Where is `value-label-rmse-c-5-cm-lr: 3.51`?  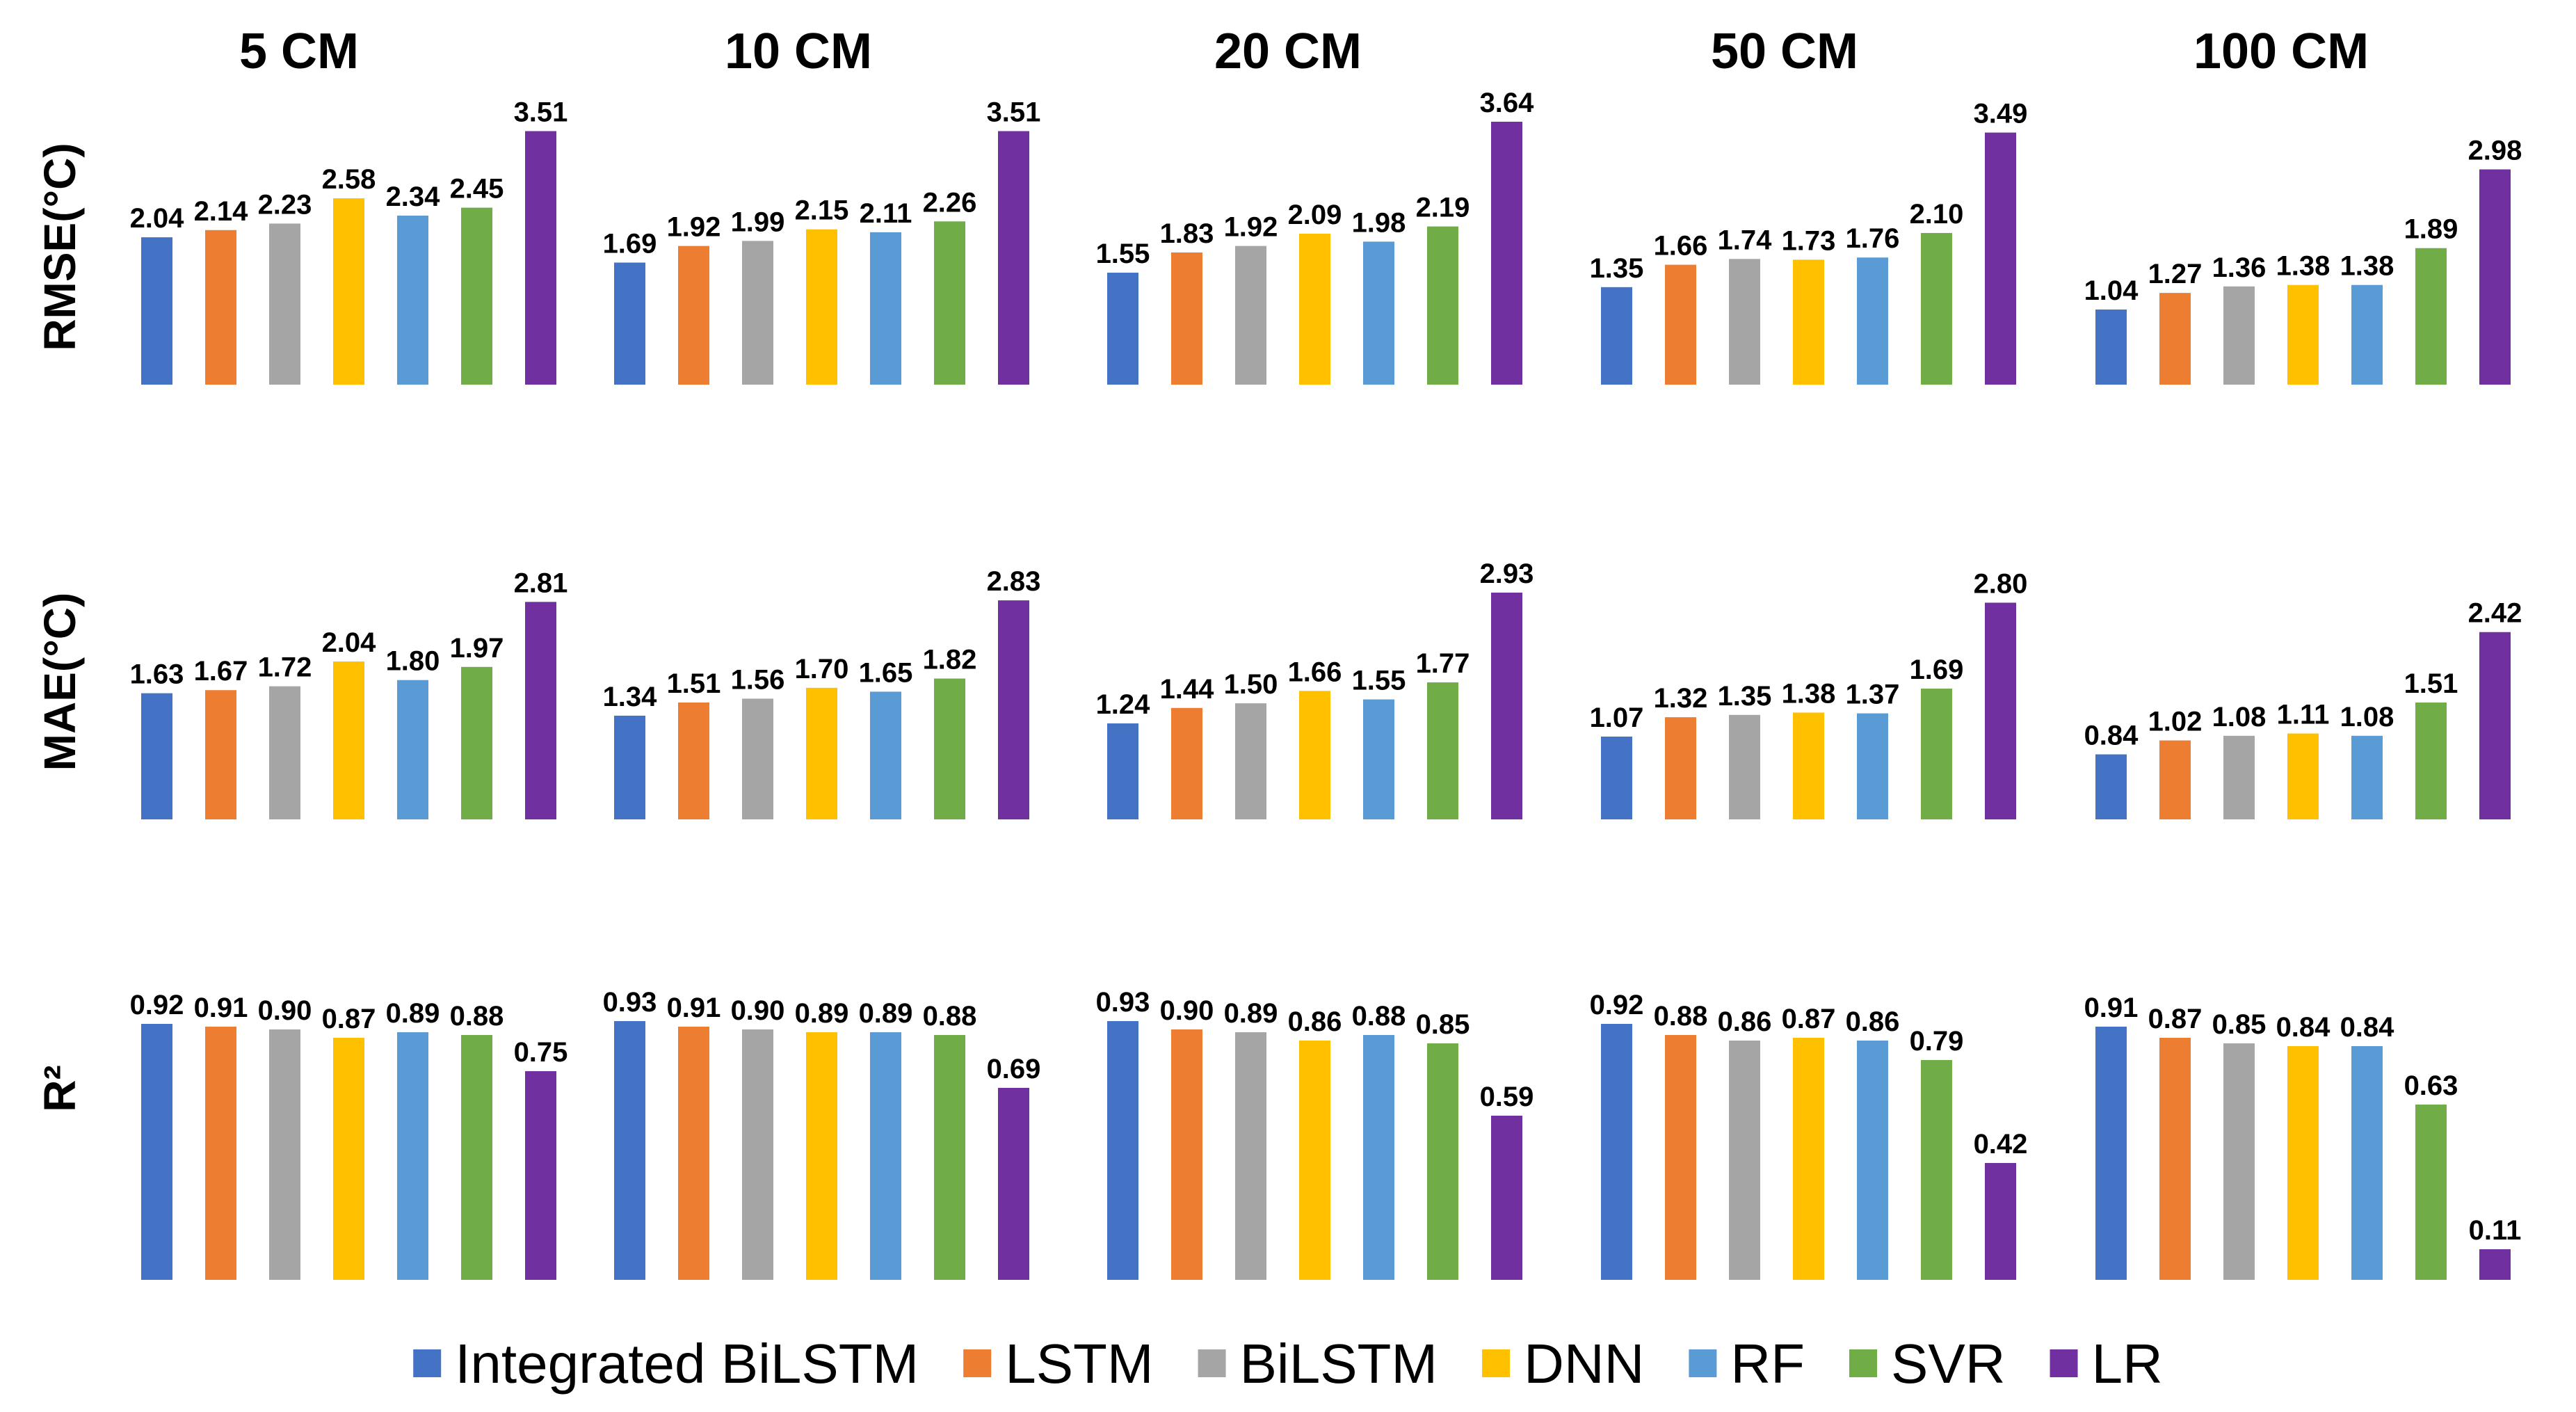
value-label-rmse-c-5-cm-lr: 3.51 is located at coordinates (541, 112).